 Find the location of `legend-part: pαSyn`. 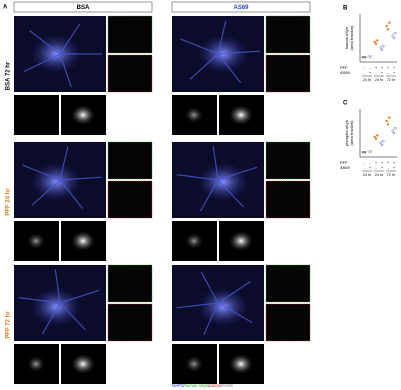

legend-part: pαSyn is located at coordinates (215, 385).